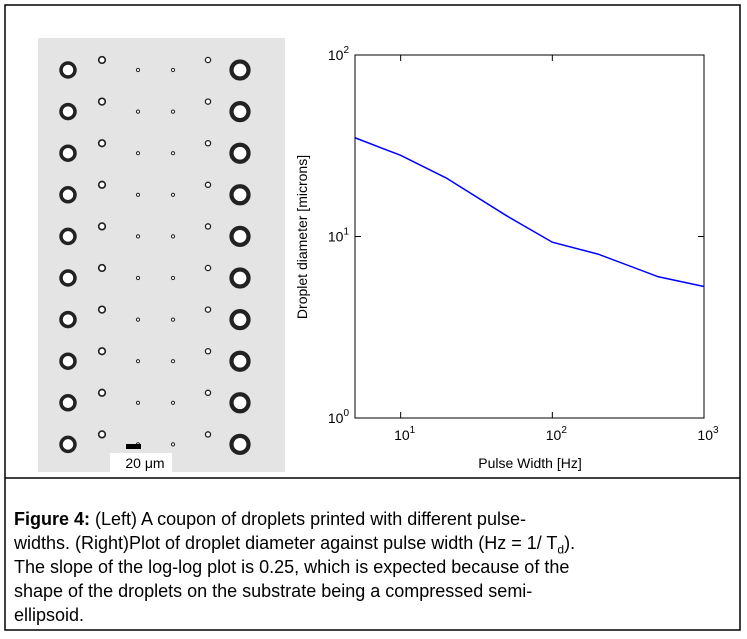 The image size is (747, 639). What do you see at coordinates (561, 549) in the screenshot?
I see `caption-subscript: d` at bounding box center [561, 549].